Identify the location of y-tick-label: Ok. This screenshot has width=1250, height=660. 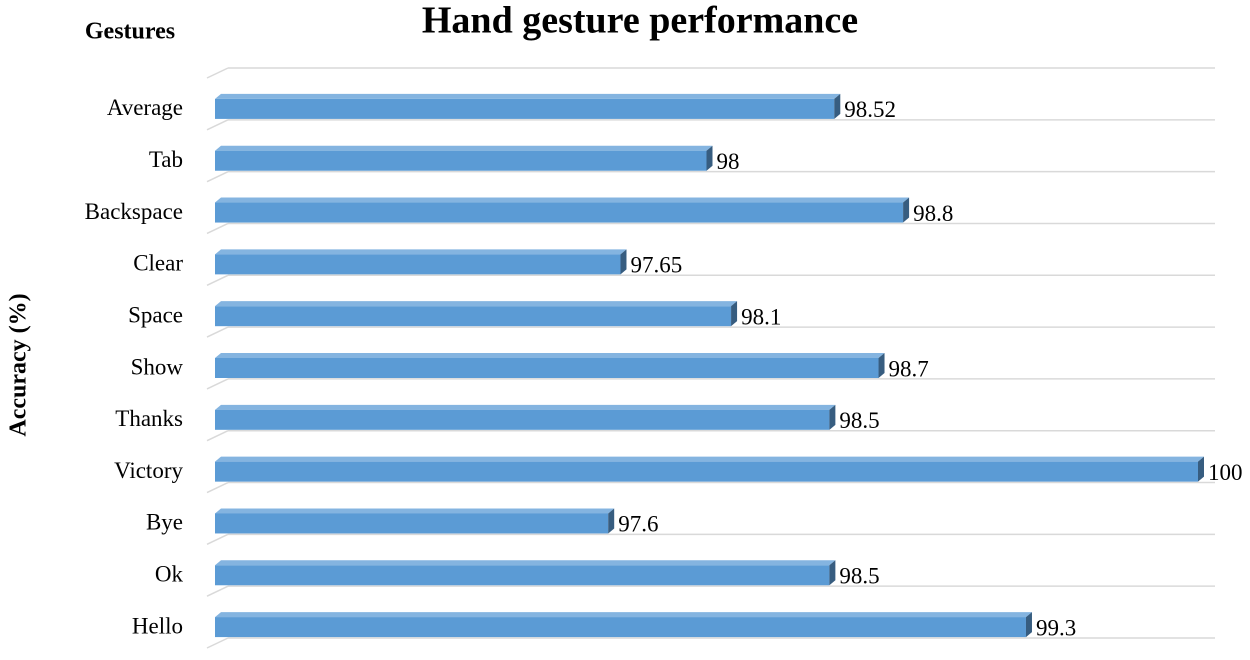
(169, 574).